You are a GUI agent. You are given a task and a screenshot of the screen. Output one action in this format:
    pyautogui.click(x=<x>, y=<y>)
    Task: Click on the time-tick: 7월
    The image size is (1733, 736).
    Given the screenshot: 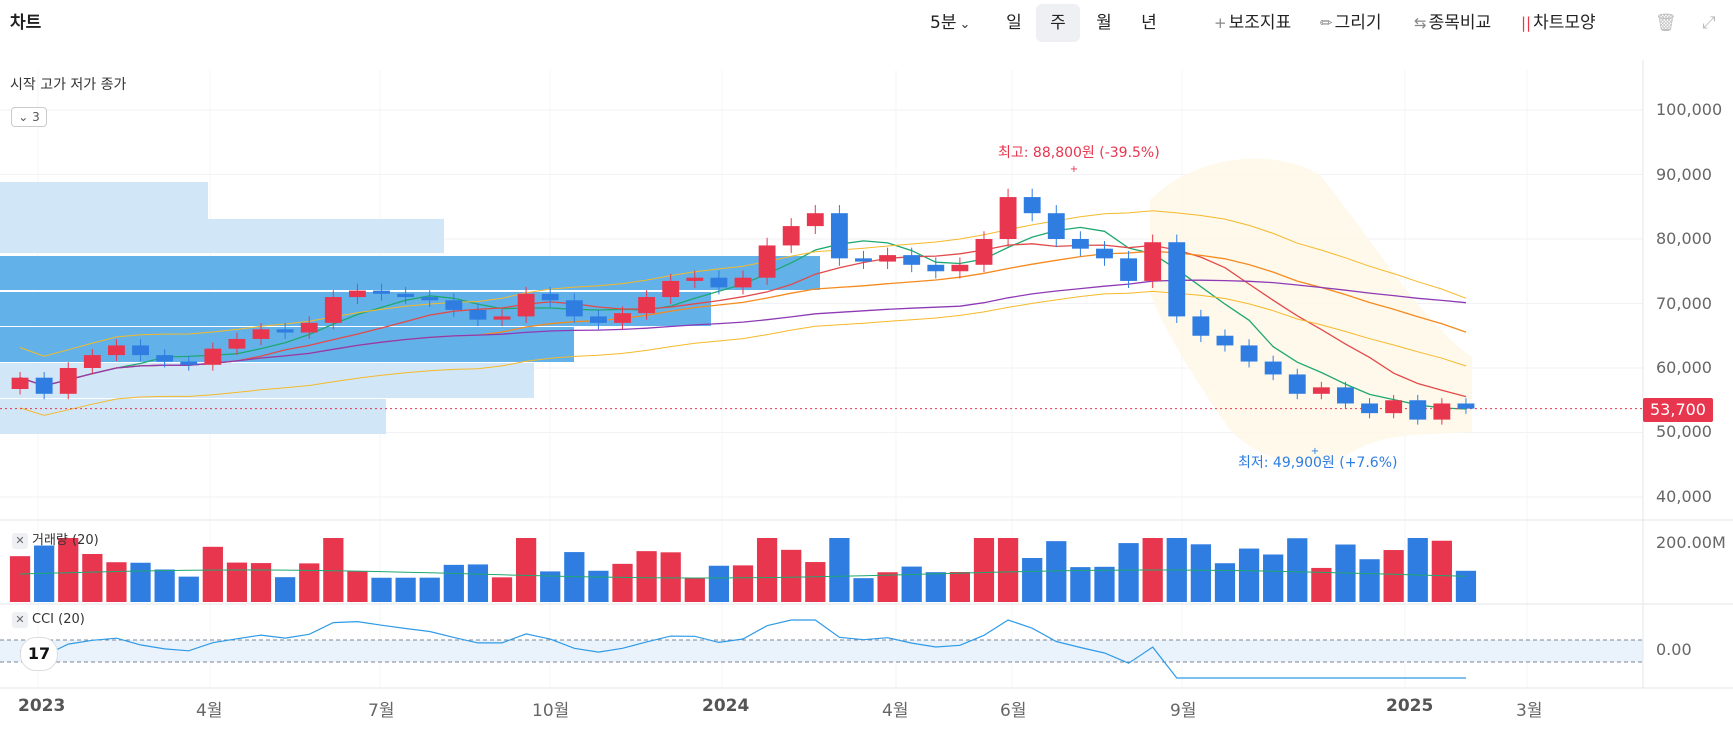 What is the action you would take?
    pyautogui.click(x=381, y=711)
    